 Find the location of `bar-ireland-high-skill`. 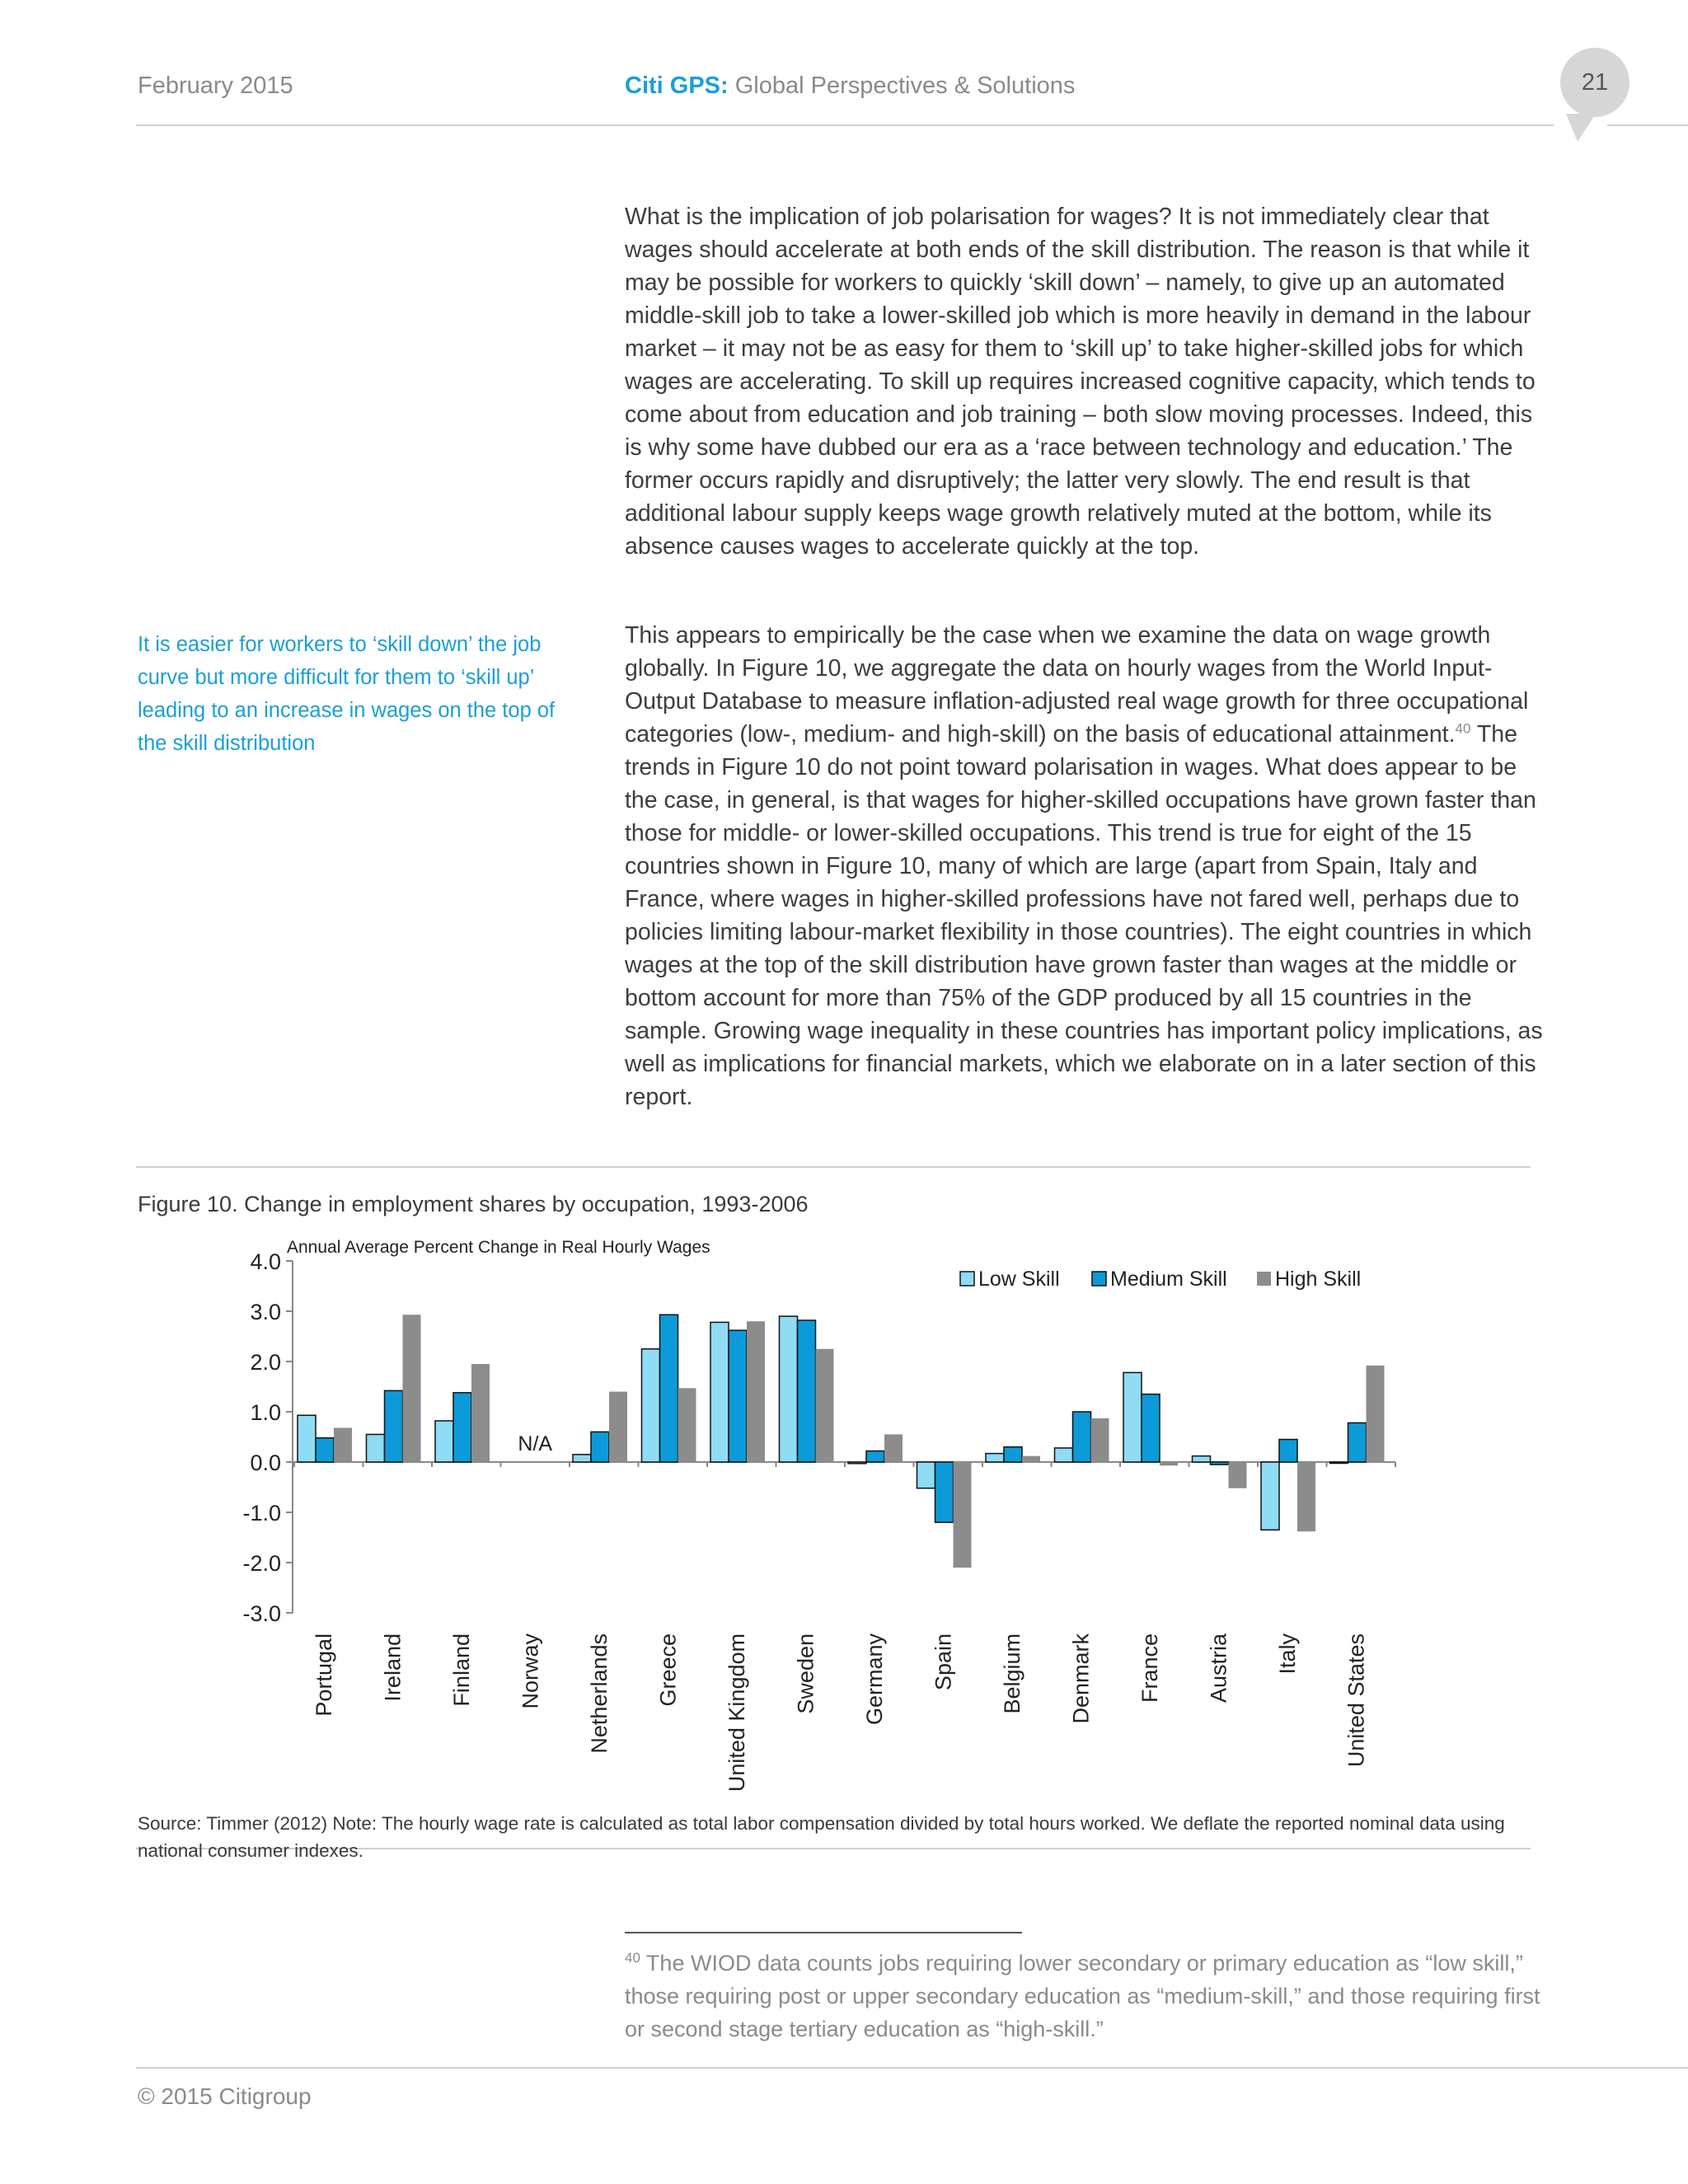

bar-ireland-high-skill is located at coordinates (411, 1388).